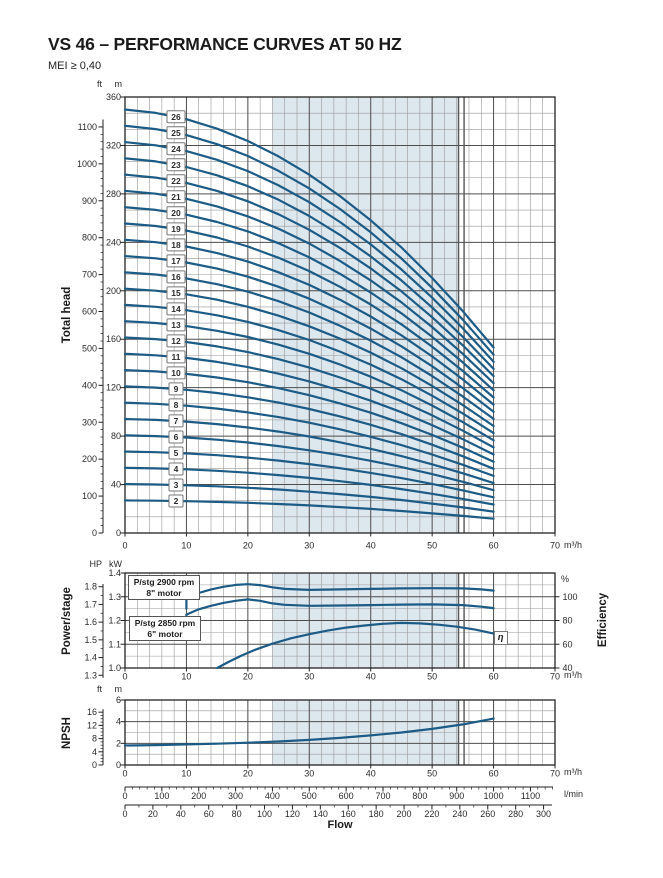 This screenshot has width=663, height=878. I want to click on page-title: VS 46 – PERFORMANCE CURVES AT 50 HZ, so click(225, 44).